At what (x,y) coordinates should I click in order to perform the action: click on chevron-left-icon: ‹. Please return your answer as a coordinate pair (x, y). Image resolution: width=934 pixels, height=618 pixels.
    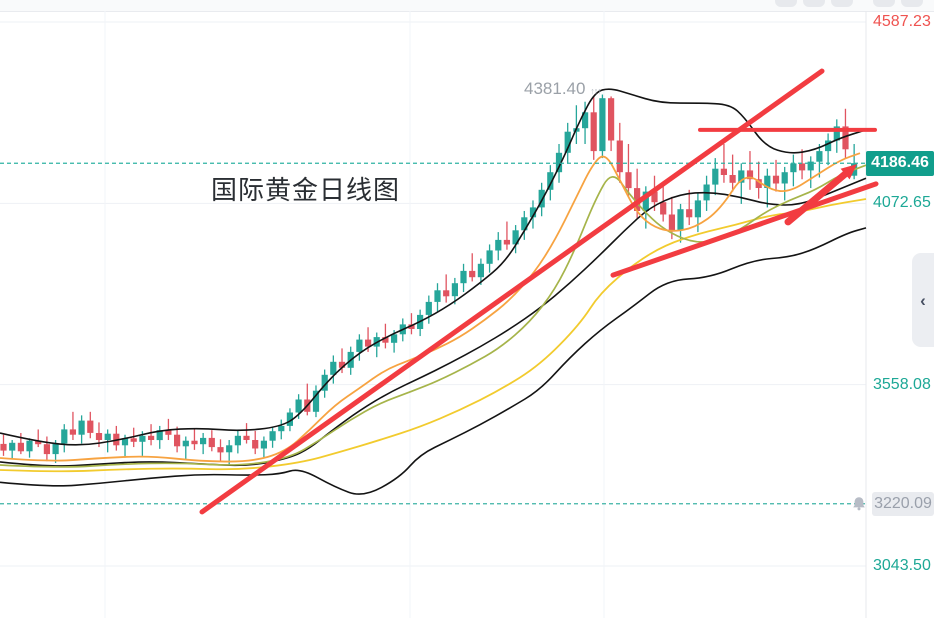
    Looking at the image, I should click on (923, 300).